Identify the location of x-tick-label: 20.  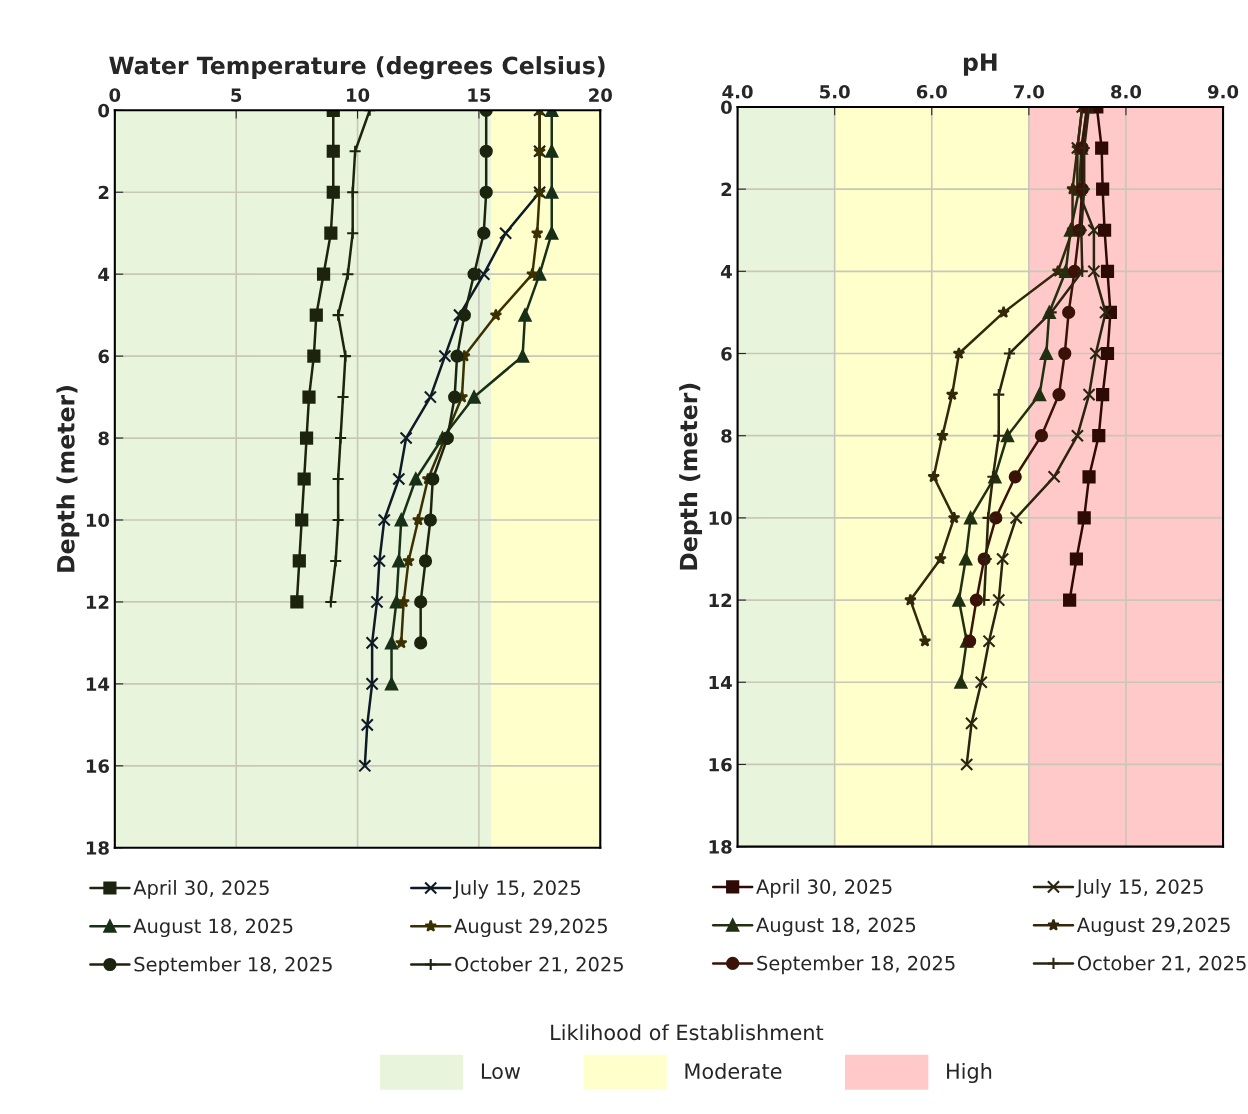
(600, 95).